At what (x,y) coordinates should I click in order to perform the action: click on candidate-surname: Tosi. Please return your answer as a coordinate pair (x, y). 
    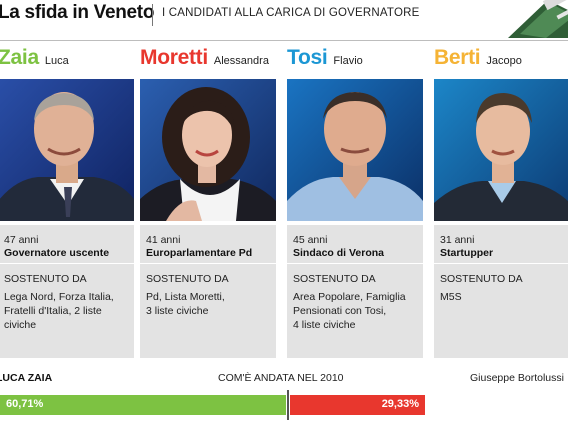
    Looking at the image, I should click on (307, 57).